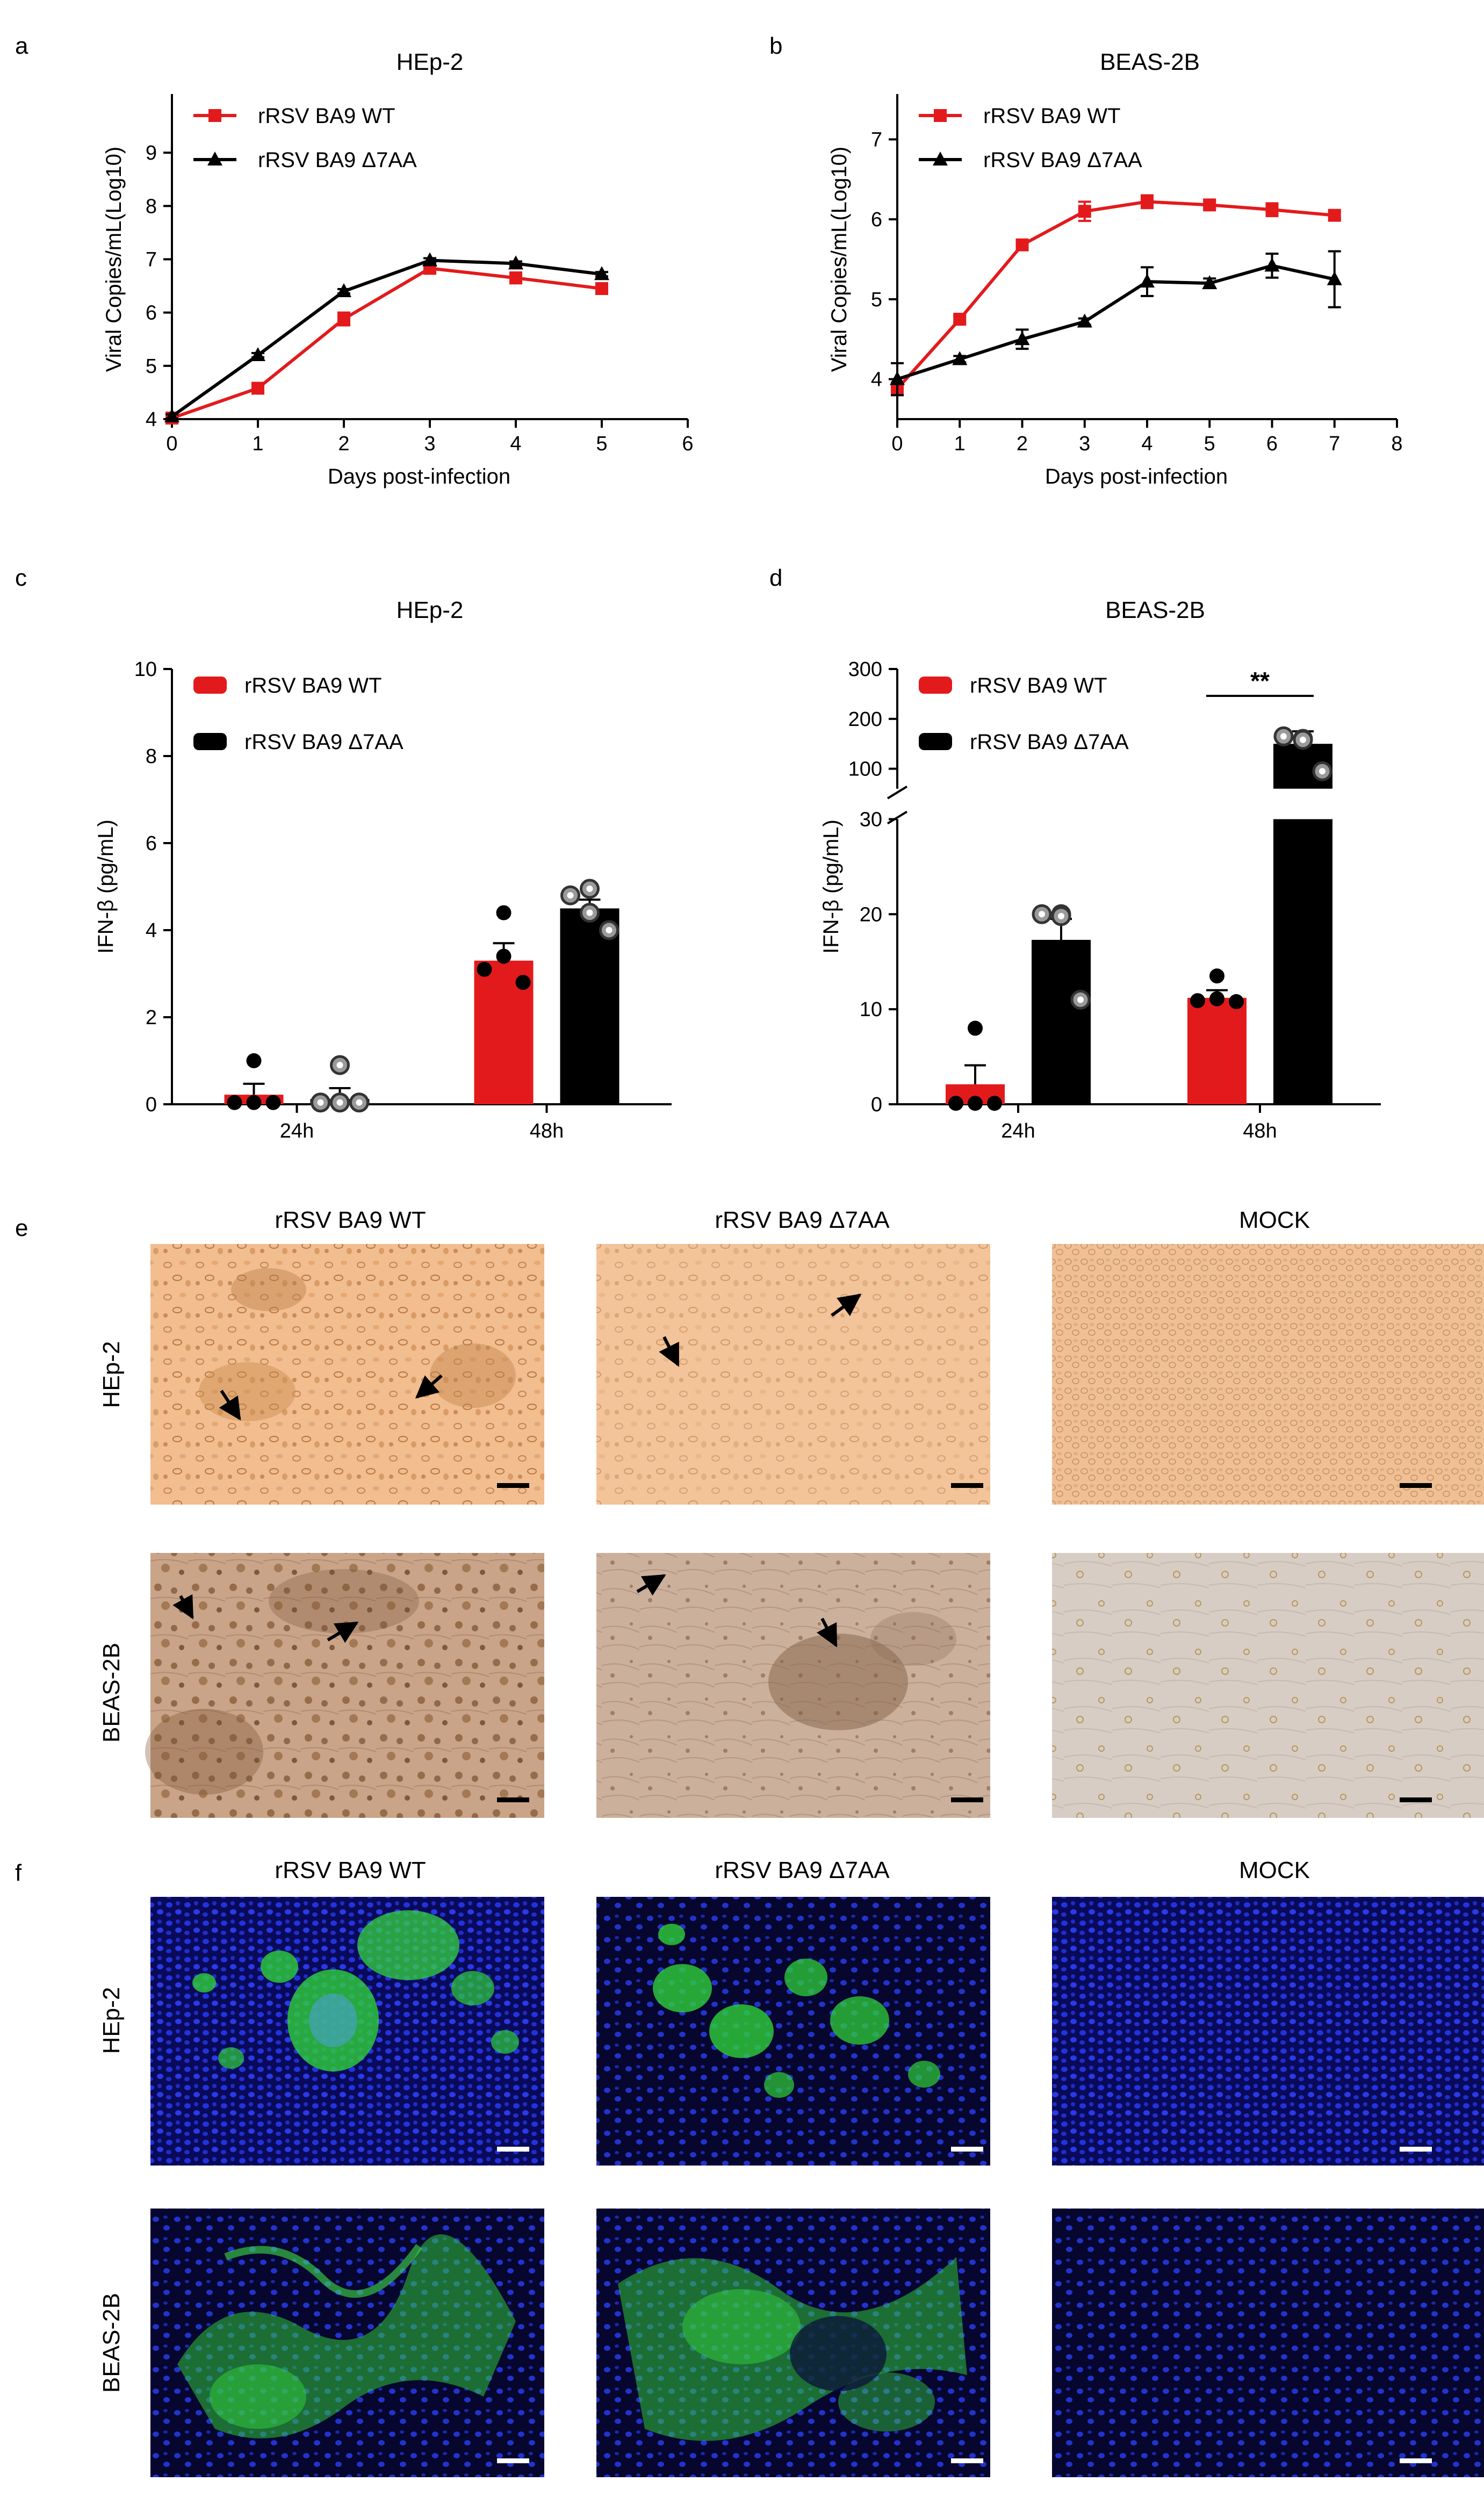  Describe the element at coordinates (344, 444) in the screenshot. I see `x-tick-label: 2` at that location.